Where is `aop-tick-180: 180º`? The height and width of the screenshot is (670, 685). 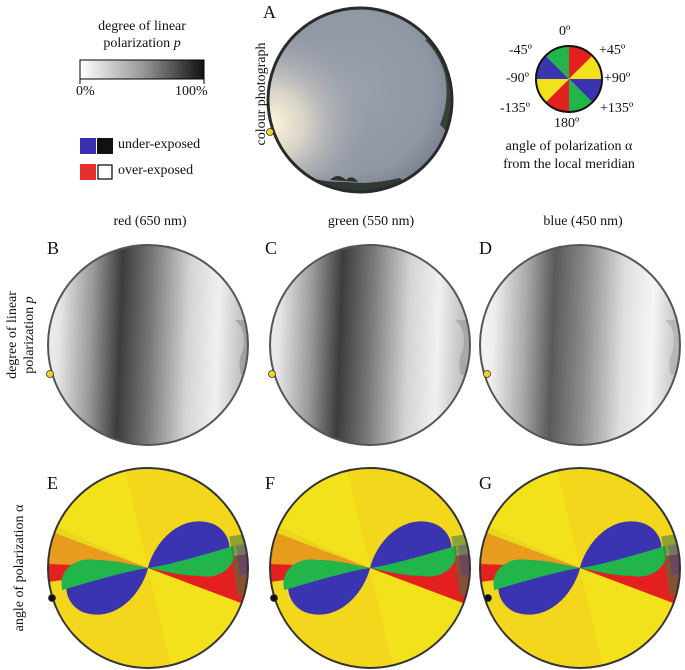 aop-tick-180: 180º is located at coordinates (567, 123).